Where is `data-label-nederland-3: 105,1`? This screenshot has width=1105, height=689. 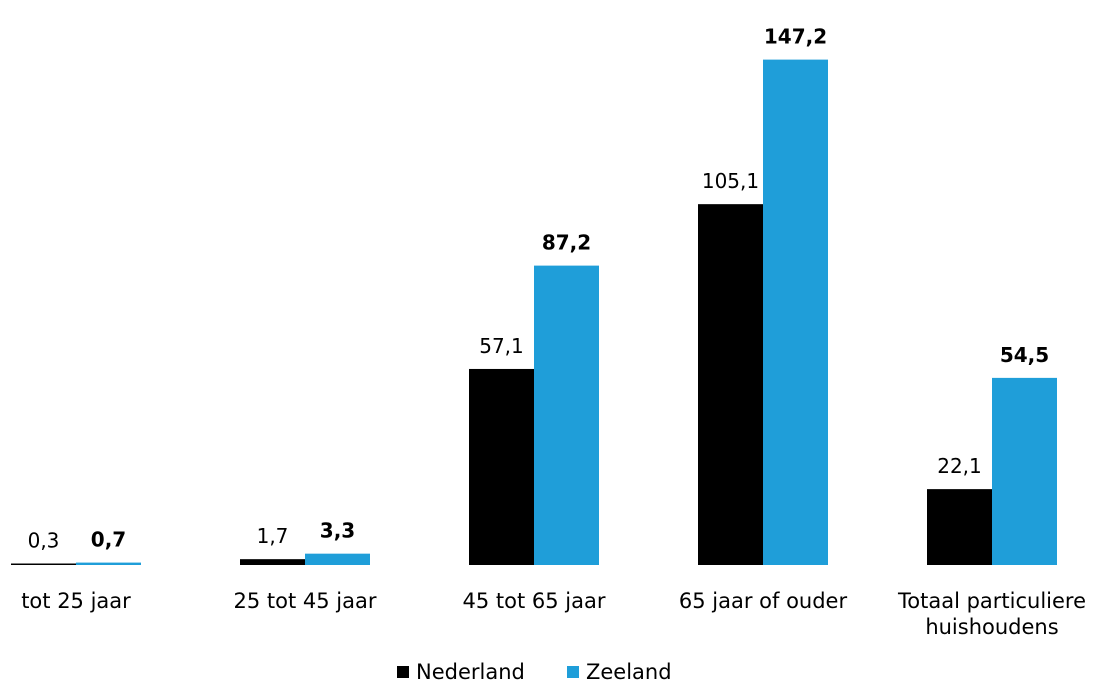 data-label-nederland-3: 105,1 is located at coordinates (730, 181).